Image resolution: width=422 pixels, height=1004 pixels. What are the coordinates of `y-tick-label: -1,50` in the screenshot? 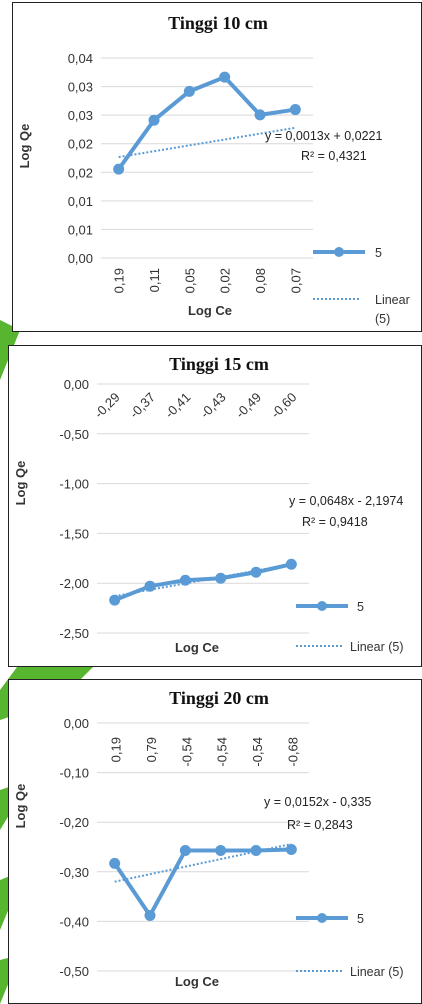 It's located at (74, 533).